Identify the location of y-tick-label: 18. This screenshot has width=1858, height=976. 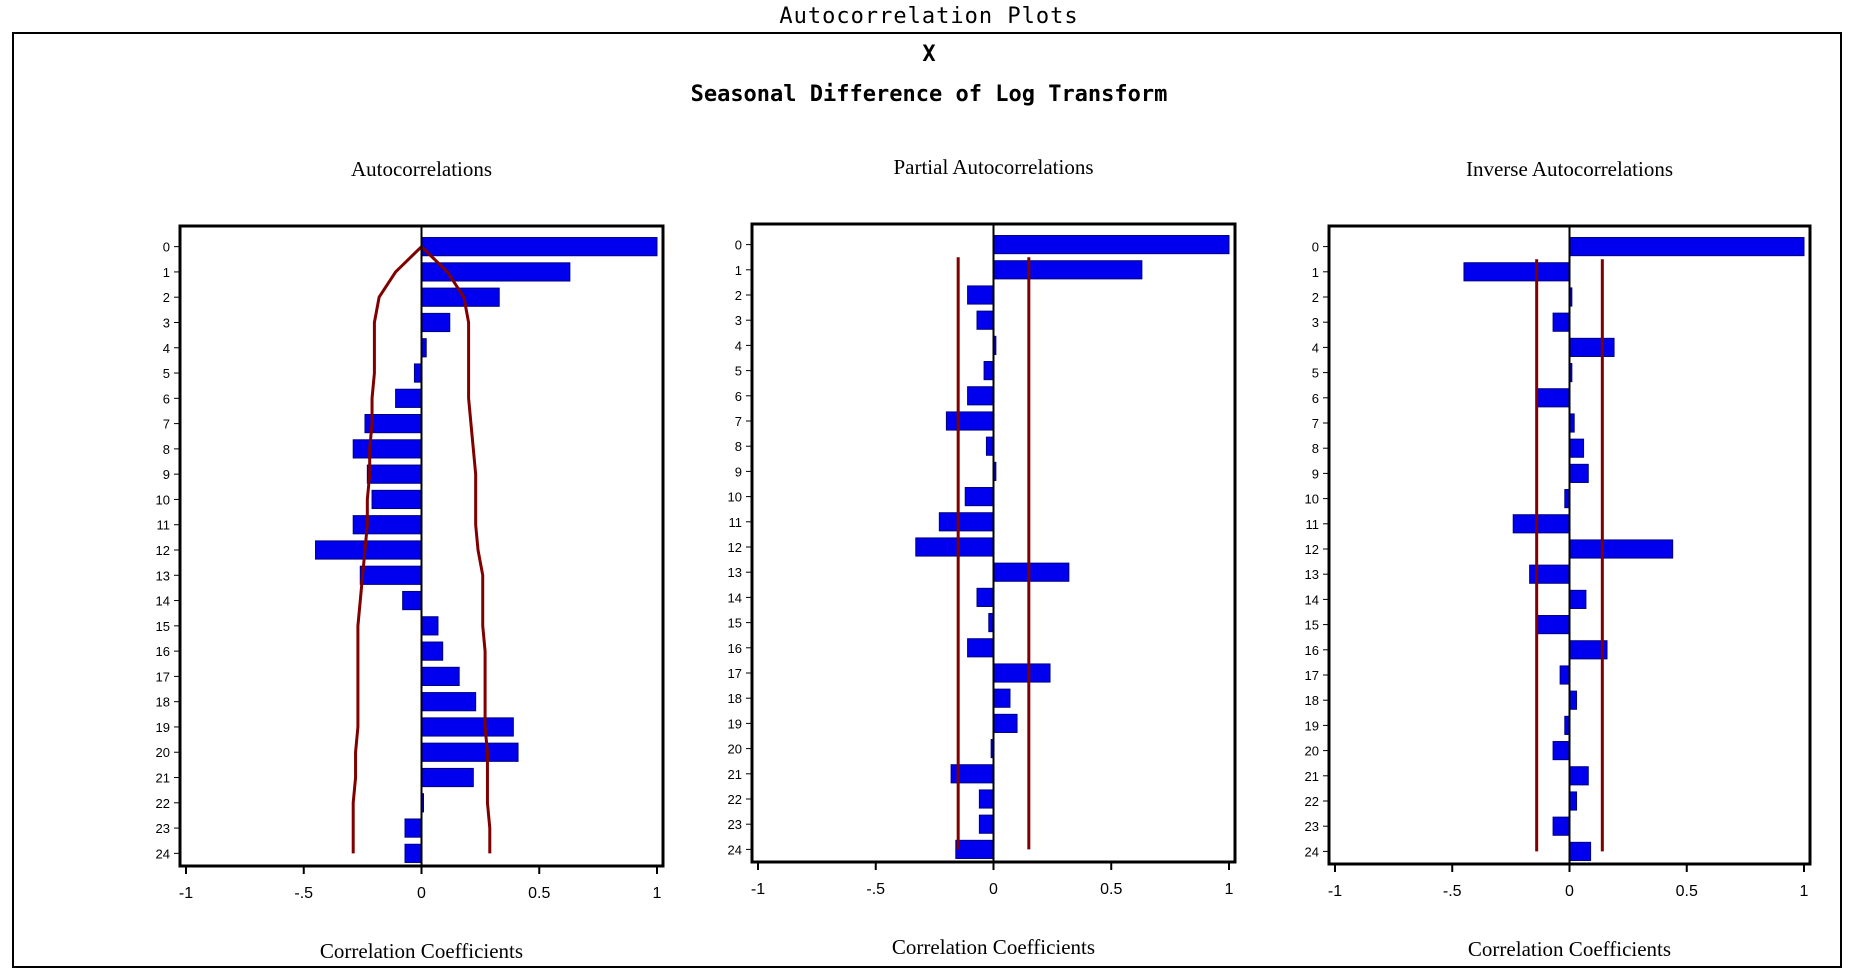
(163, 702).